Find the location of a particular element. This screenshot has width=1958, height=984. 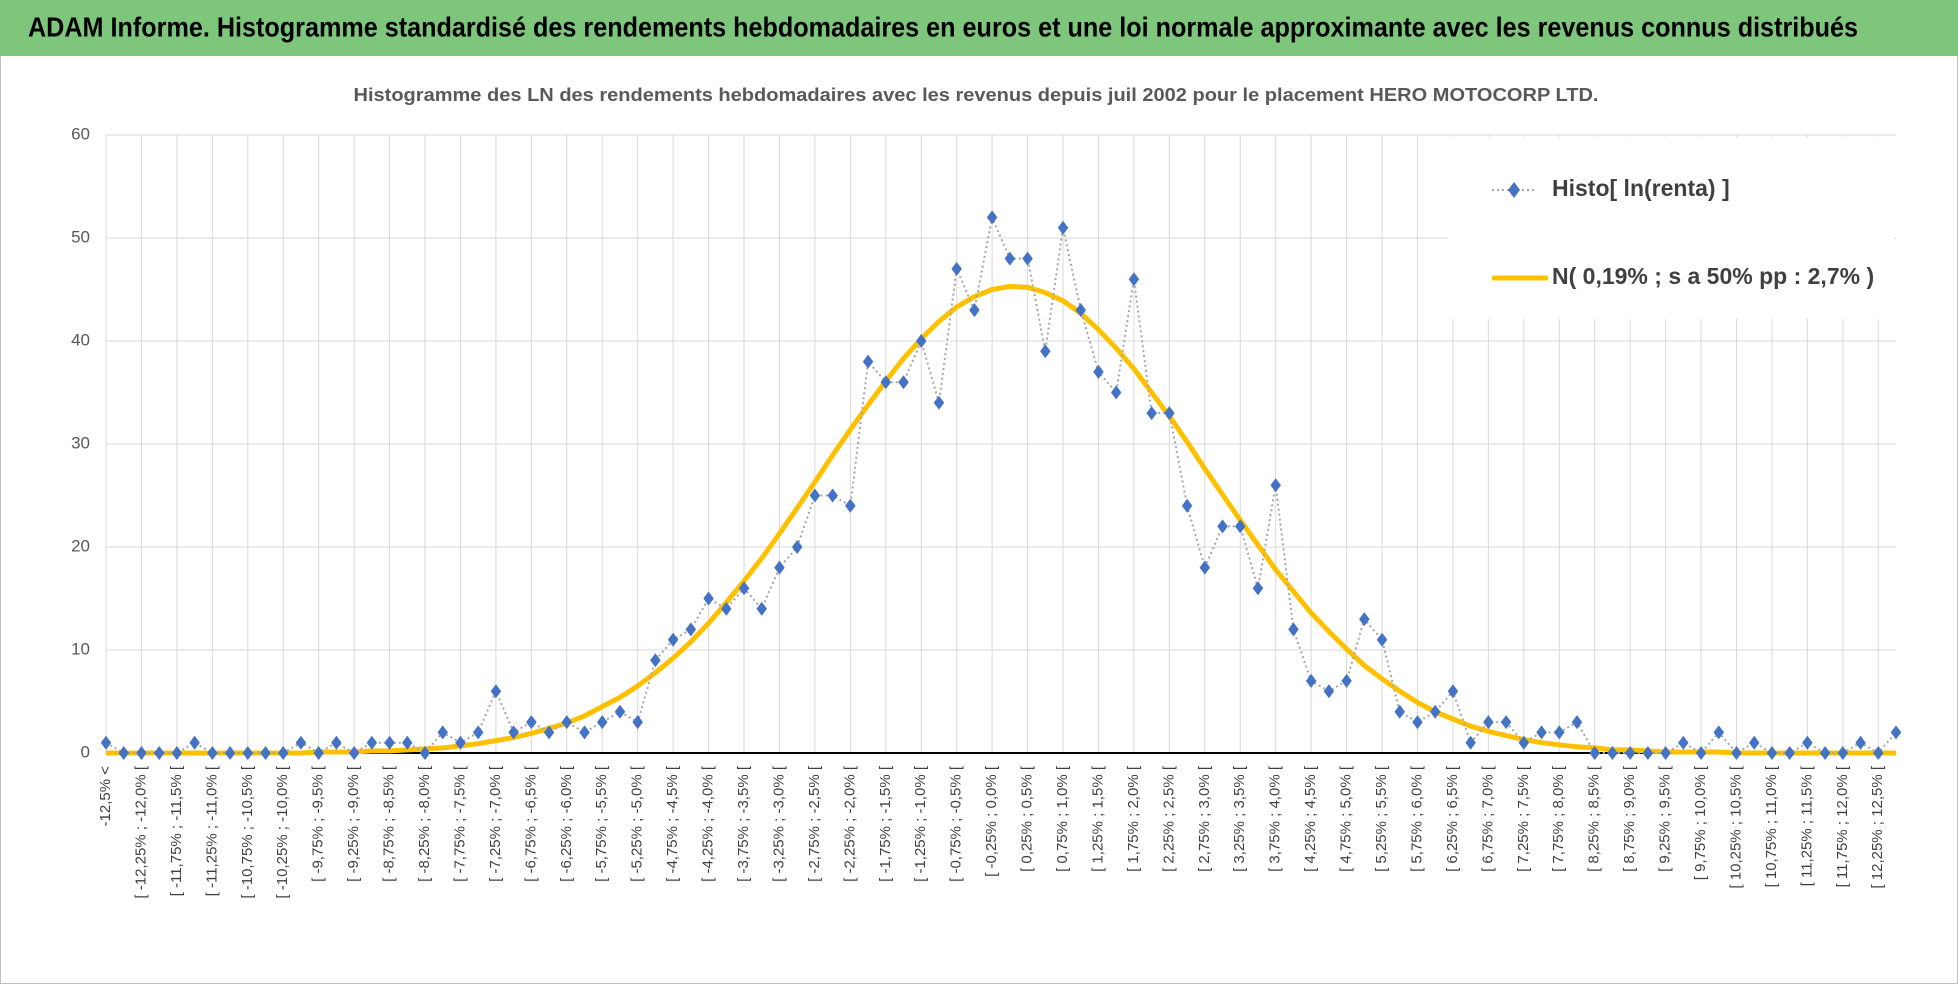

x-tick-label: [ -1,25% ; -1,0% [ is located at coordinates (920, 823).